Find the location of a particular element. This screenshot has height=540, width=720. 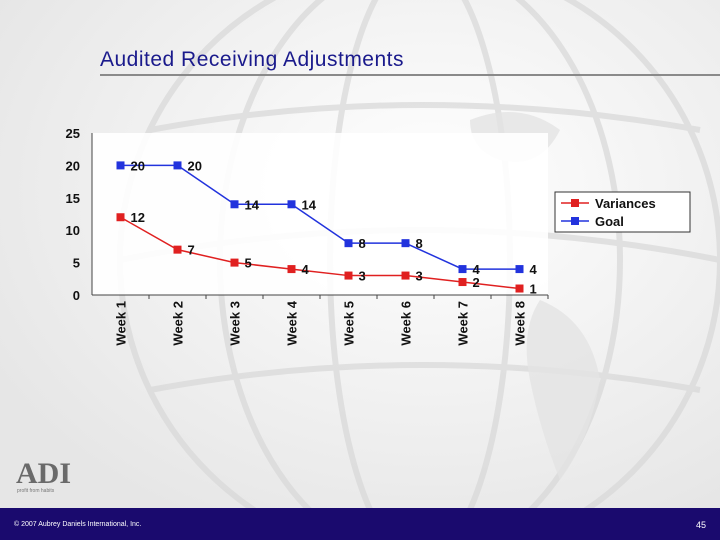

logo-wordmark: ADI is located at coordinates (43, 473).